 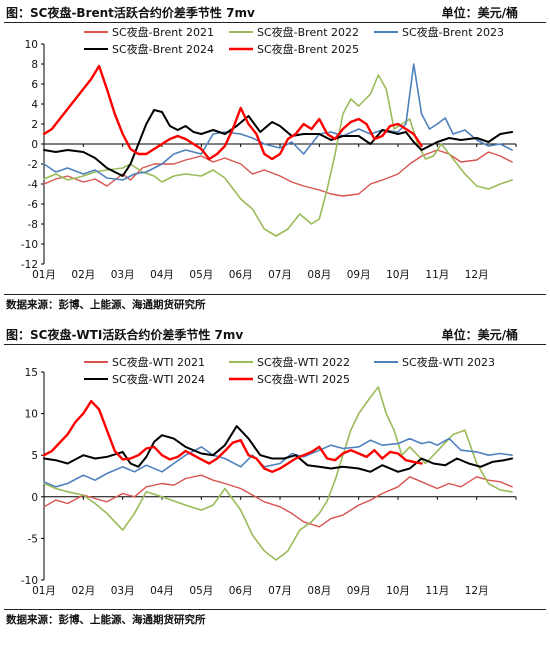 I want to click on chart1-x-tick-label: 02月, so click(x=83, y=275).